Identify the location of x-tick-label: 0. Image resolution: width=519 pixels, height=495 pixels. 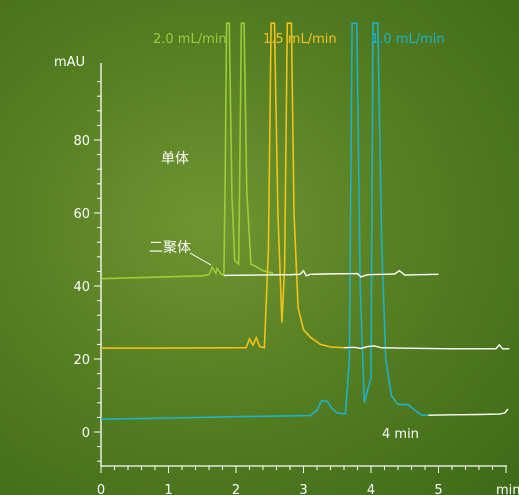
(101, 489).